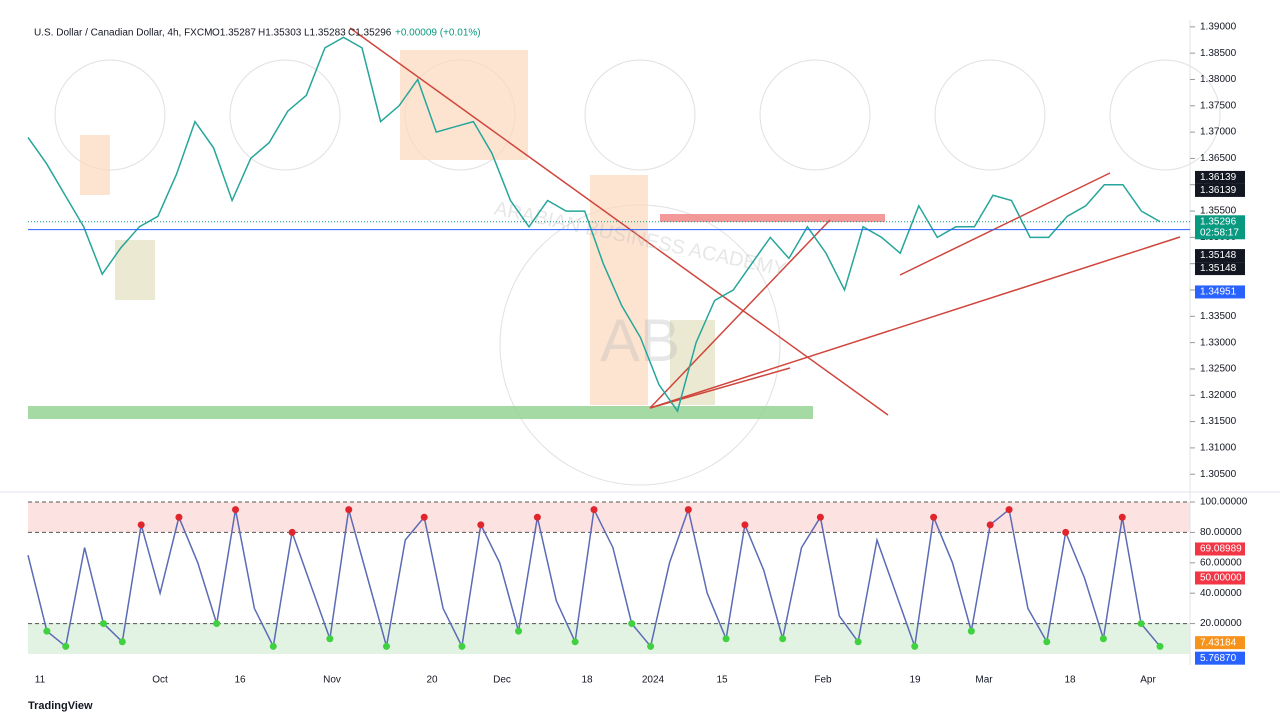  I want to click on x-tick-label: 2024, so click(653, 680).